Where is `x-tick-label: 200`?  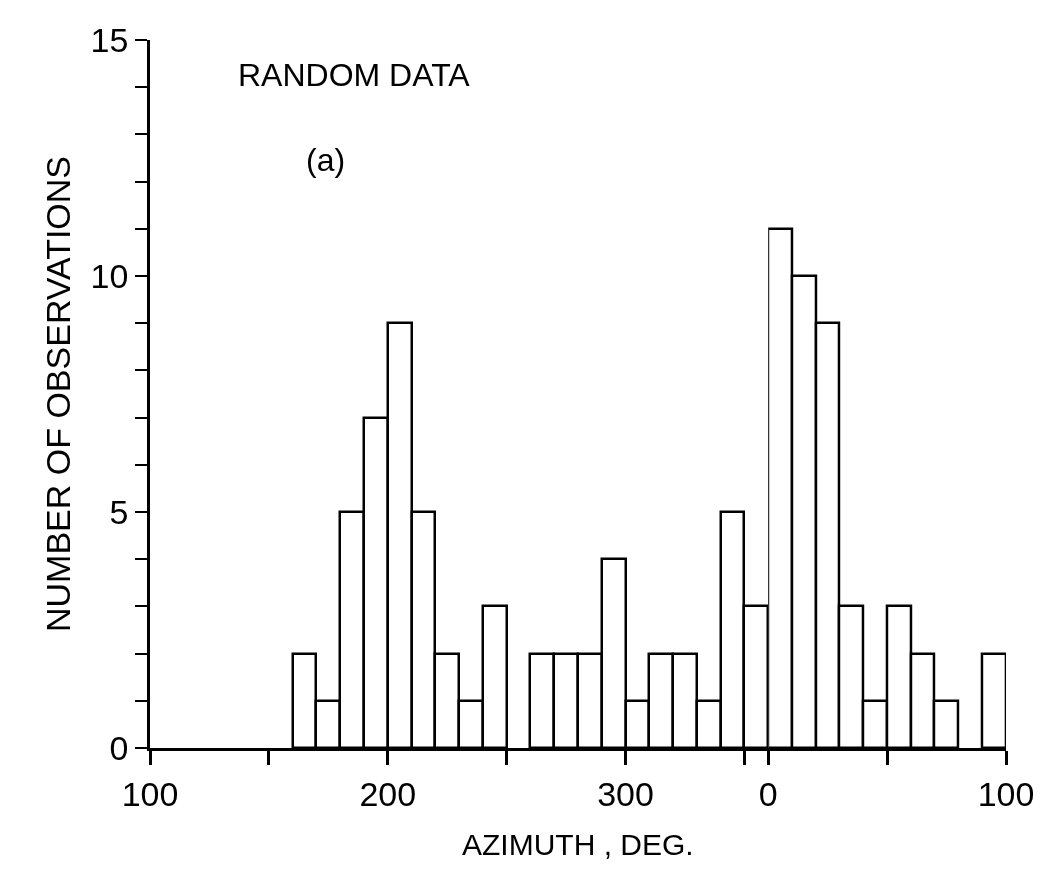
x-tick-label: 200 is located at coordinates (388, 793).